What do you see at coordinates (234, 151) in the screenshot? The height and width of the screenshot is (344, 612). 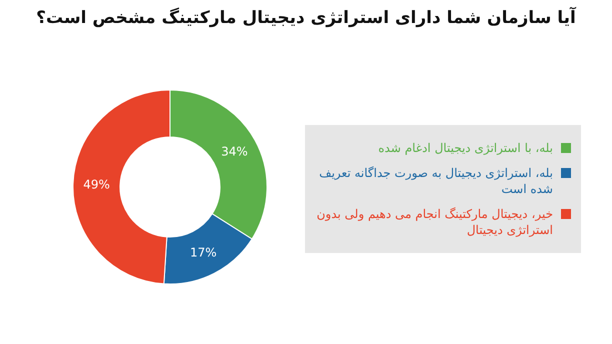 I see `data-label: 34%` at bounding box center [234, 151].